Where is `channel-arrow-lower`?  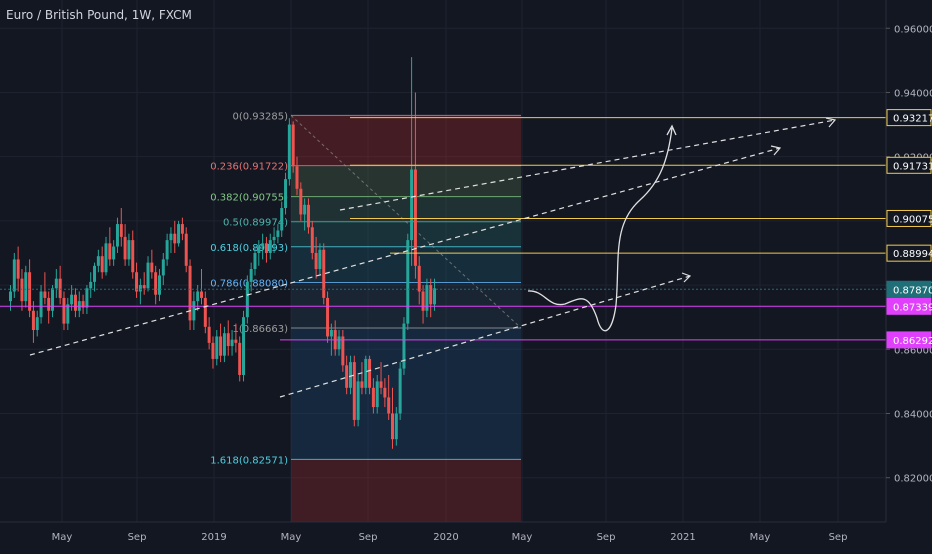
channel-arrow-lower is located at coordinates (686, 277).